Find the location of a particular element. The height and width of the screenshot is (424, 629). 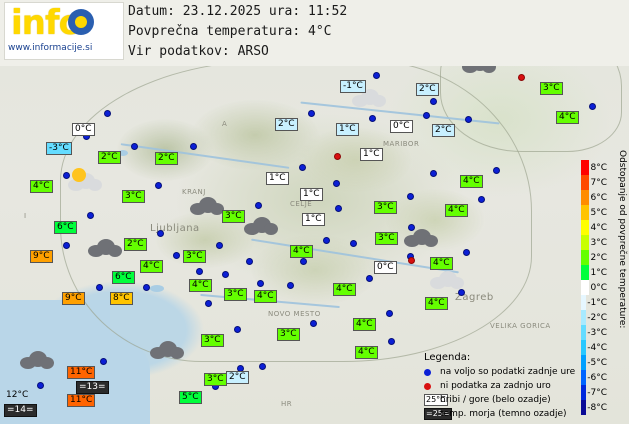

cloud-icon is located at coordinates (447, 280).